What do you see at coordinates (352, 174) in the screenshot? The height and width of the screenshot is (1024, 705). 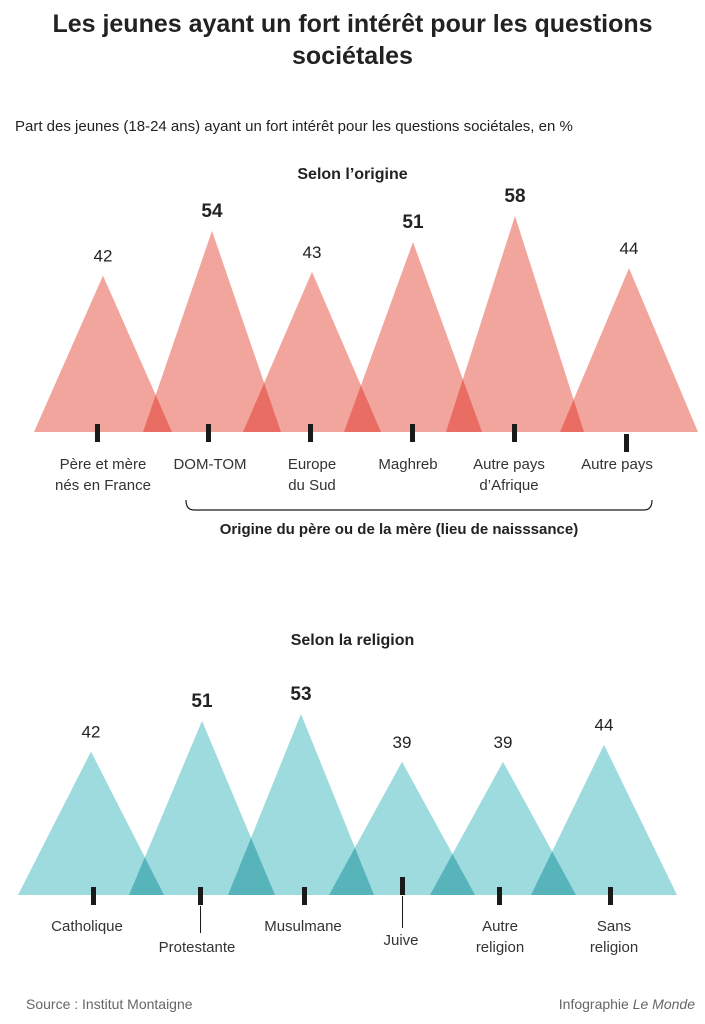 I see `origin-section-title: Selon l’origine` at bounding box center [352, 174].